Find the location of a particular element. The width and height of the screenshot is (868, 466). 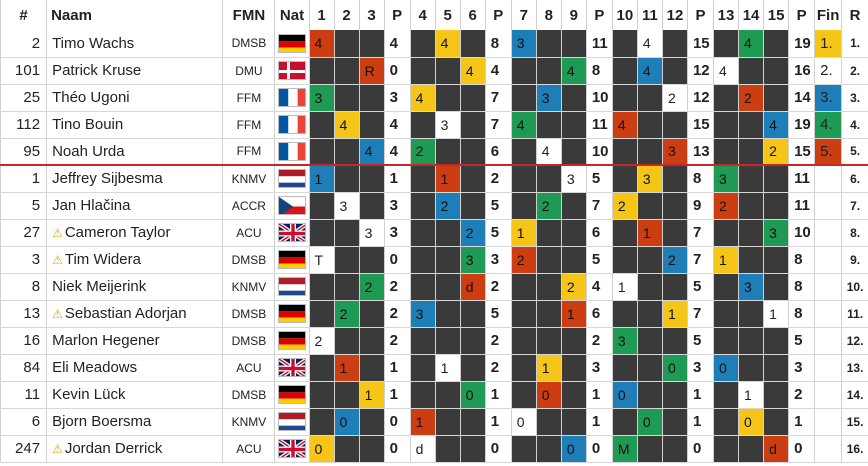

rider-number: 13 is located at coordinates (23, 314).